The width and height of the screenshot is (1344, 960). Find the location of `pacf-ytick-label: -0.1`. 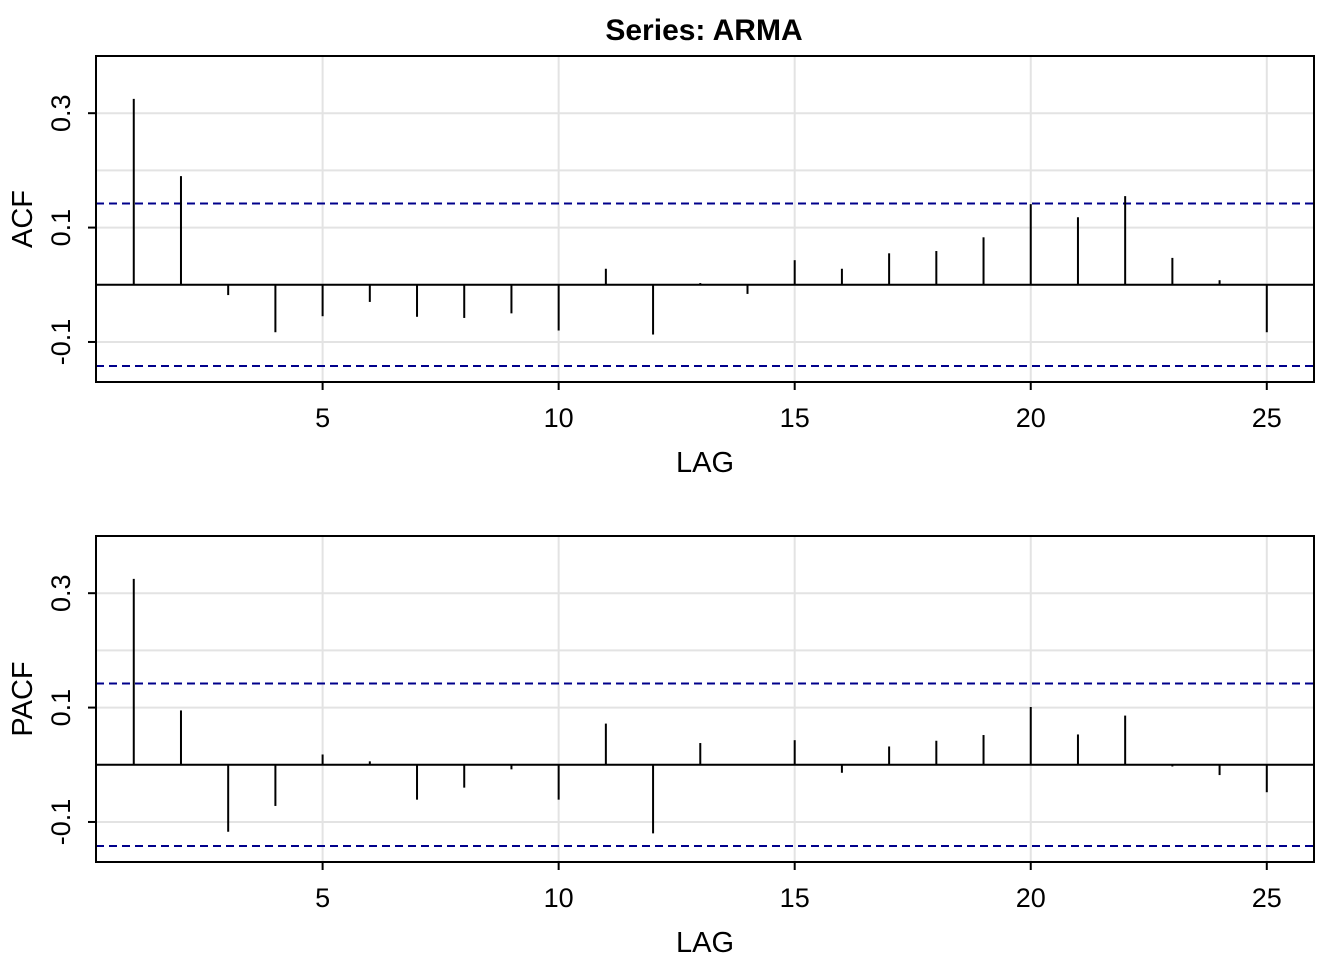

pacf-ytick-label: -0.1 is located at coordinates (61, 822).